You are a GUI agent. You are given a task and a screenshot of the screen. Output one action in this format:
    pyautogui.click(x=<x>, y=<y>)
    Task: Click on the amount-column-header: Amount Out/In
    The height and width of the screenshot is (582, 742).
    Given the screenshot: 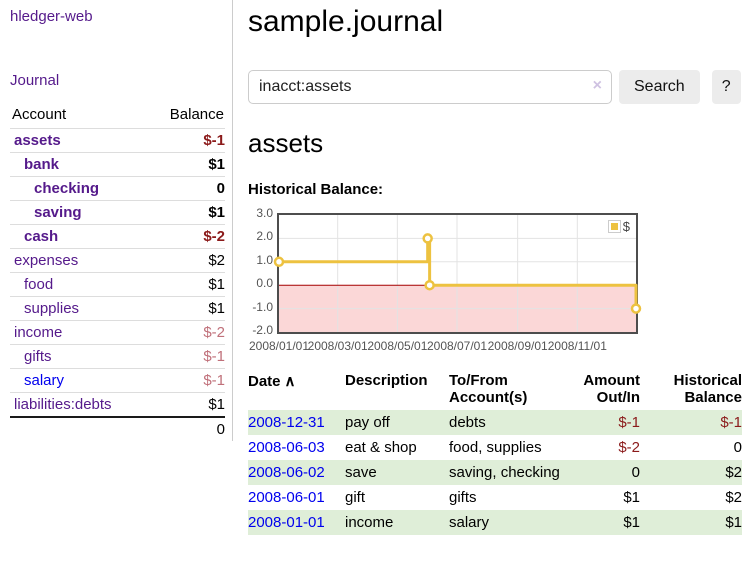 What is the action you would take?
    pyautogui.click(x=611, y=389)
    